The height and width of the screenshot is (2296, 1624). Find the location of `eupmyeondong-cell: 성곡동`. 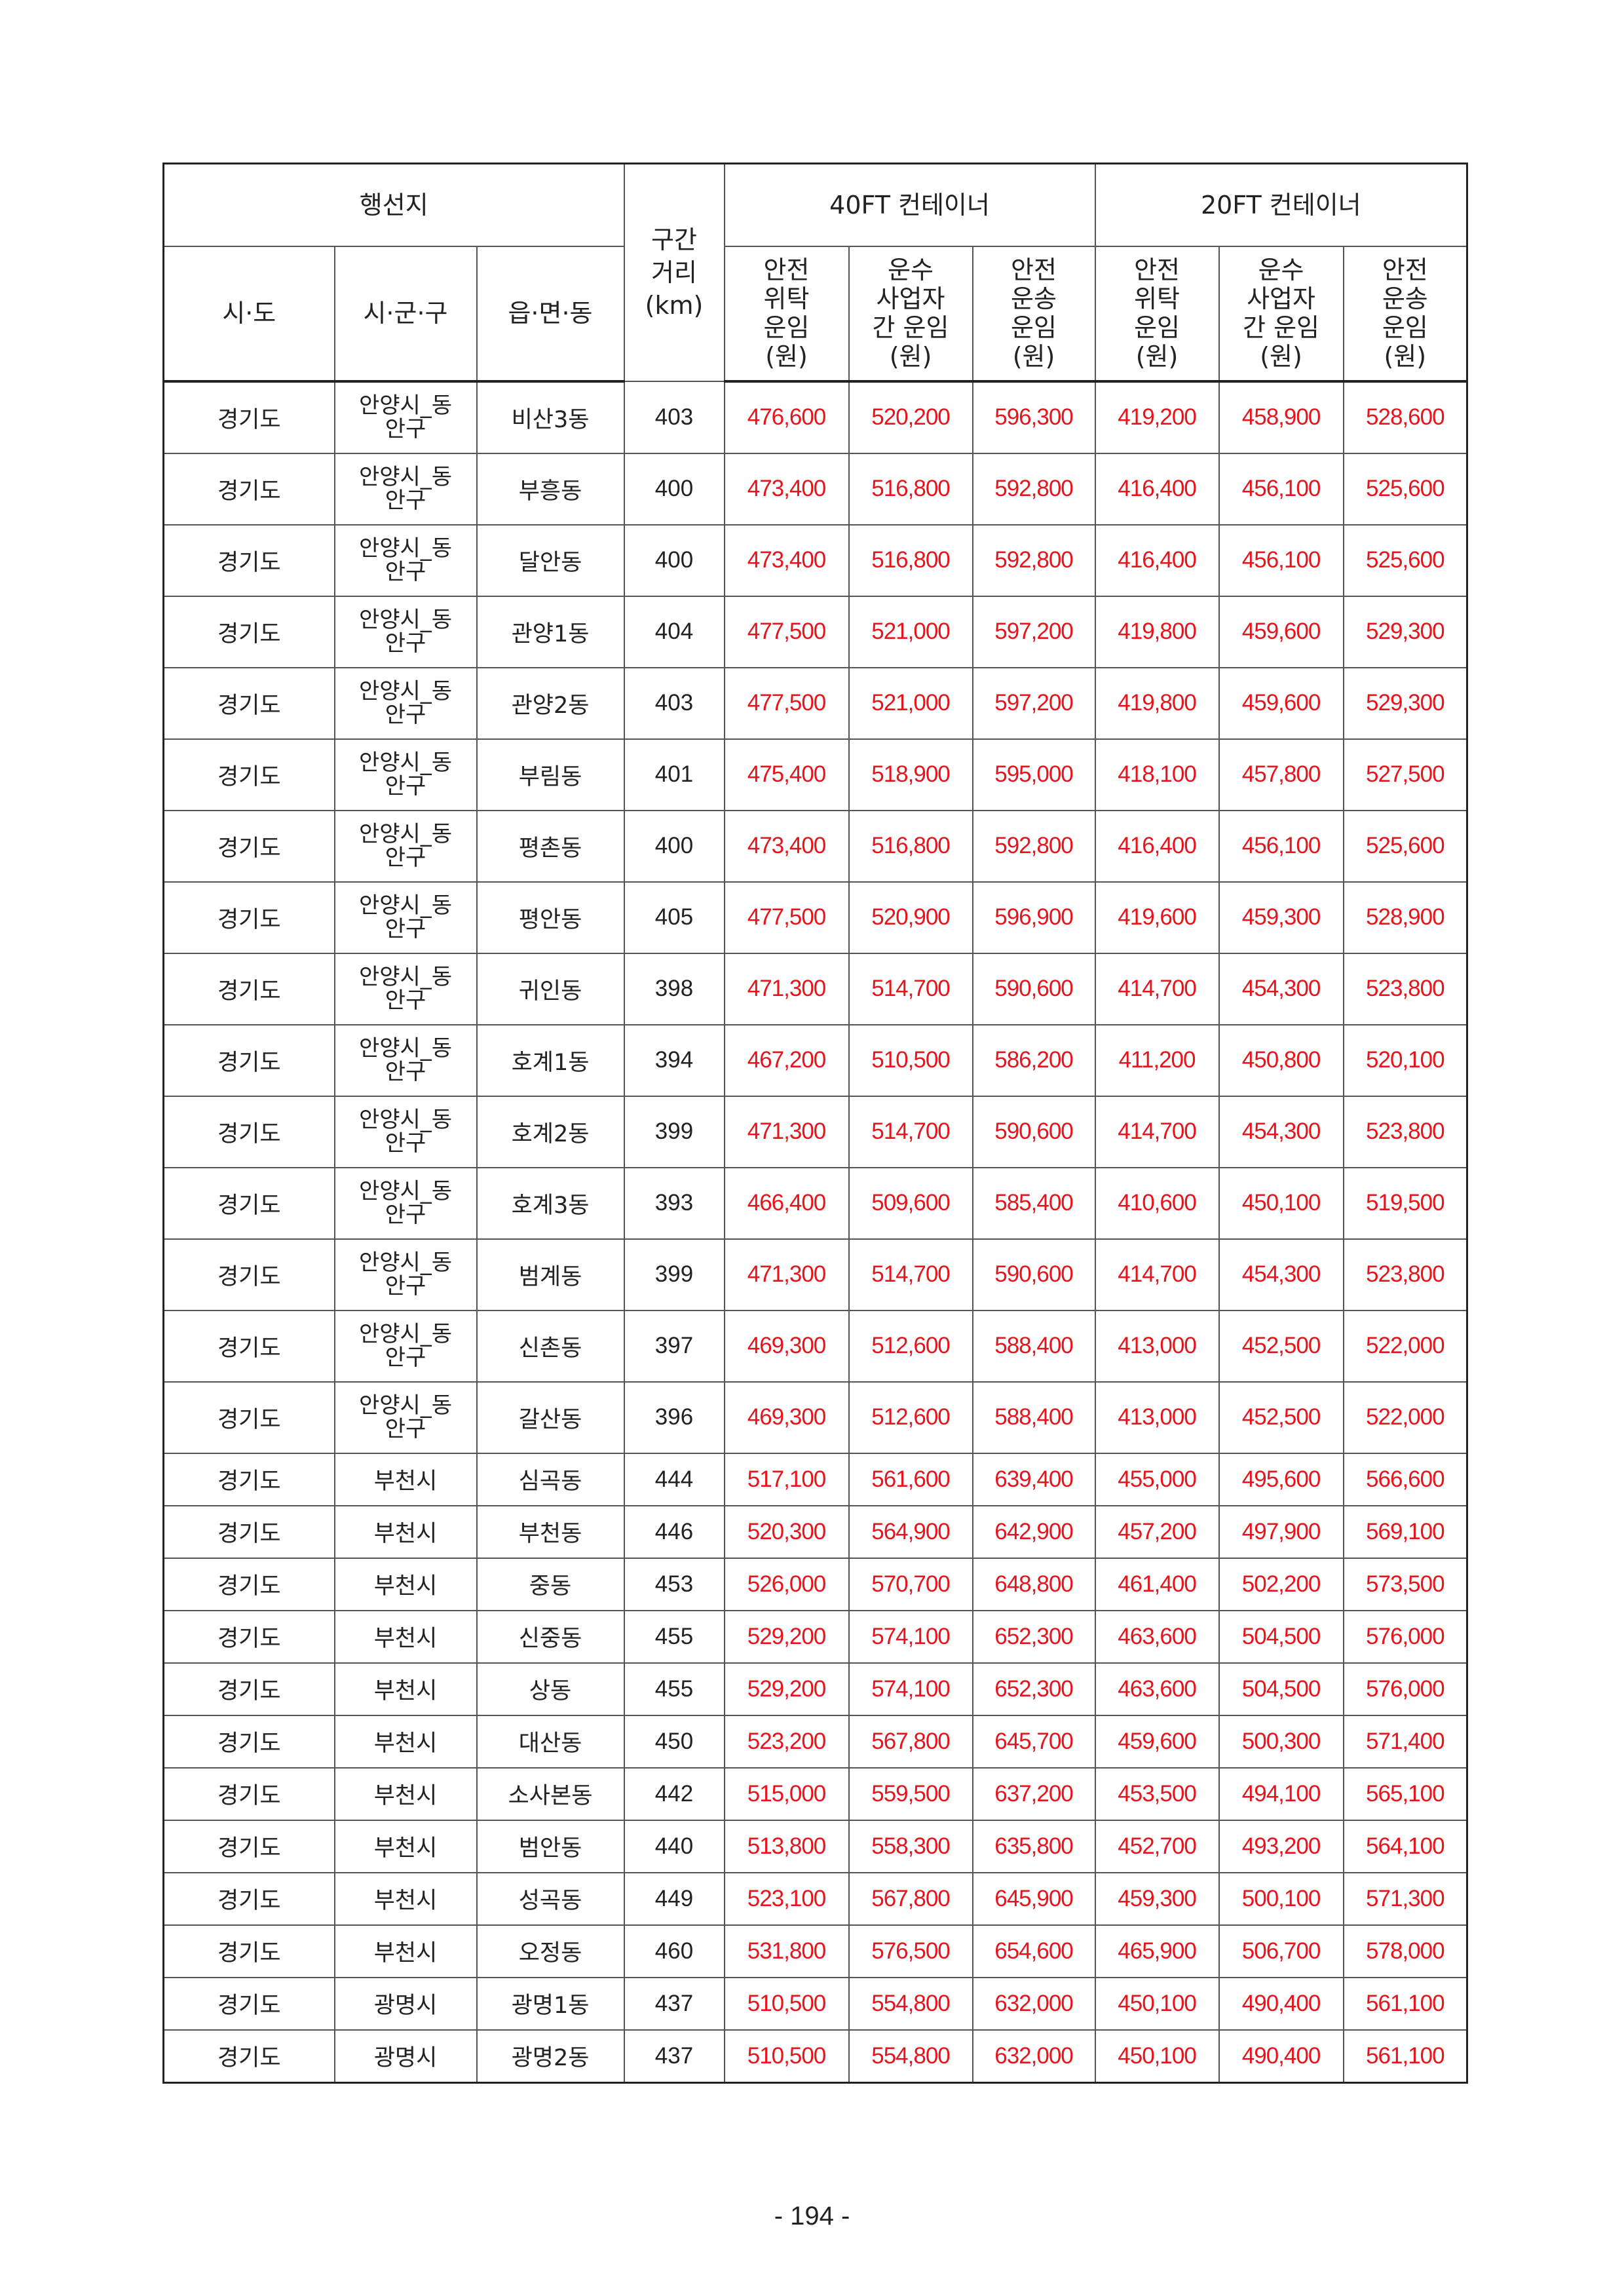

eupmyeondong-cell: 성곡동 is located at coordinates (550, 1898).